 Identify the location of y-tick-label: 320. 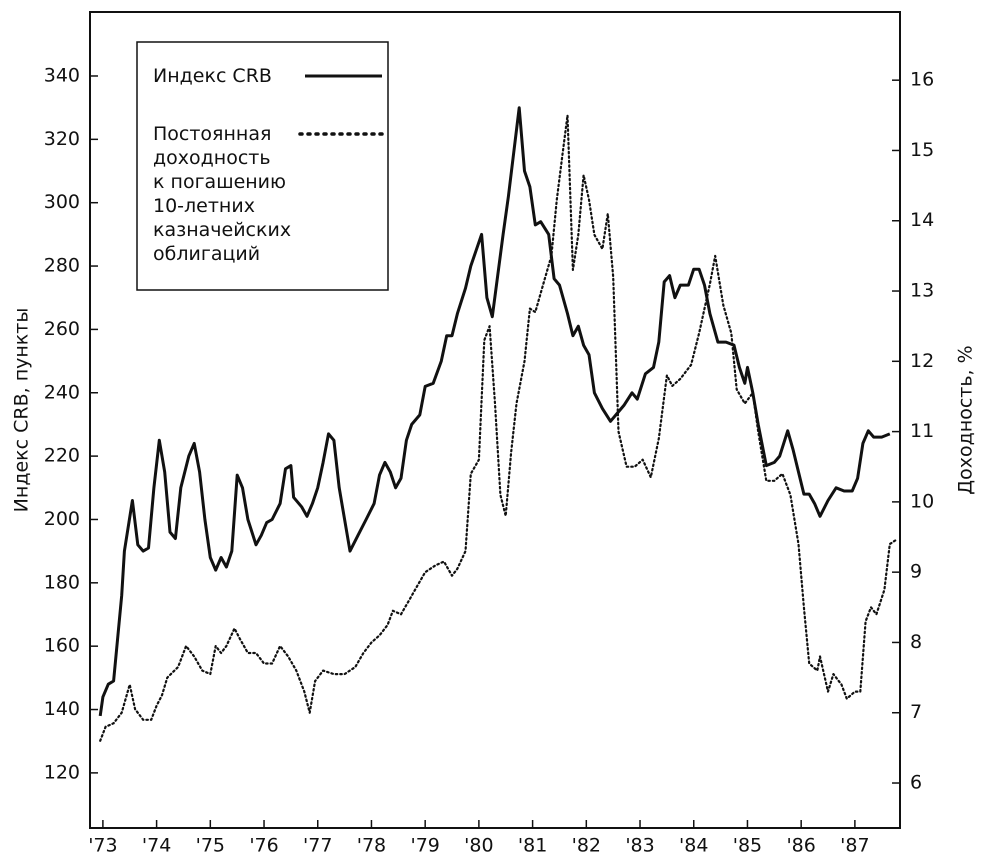
(62, 139).